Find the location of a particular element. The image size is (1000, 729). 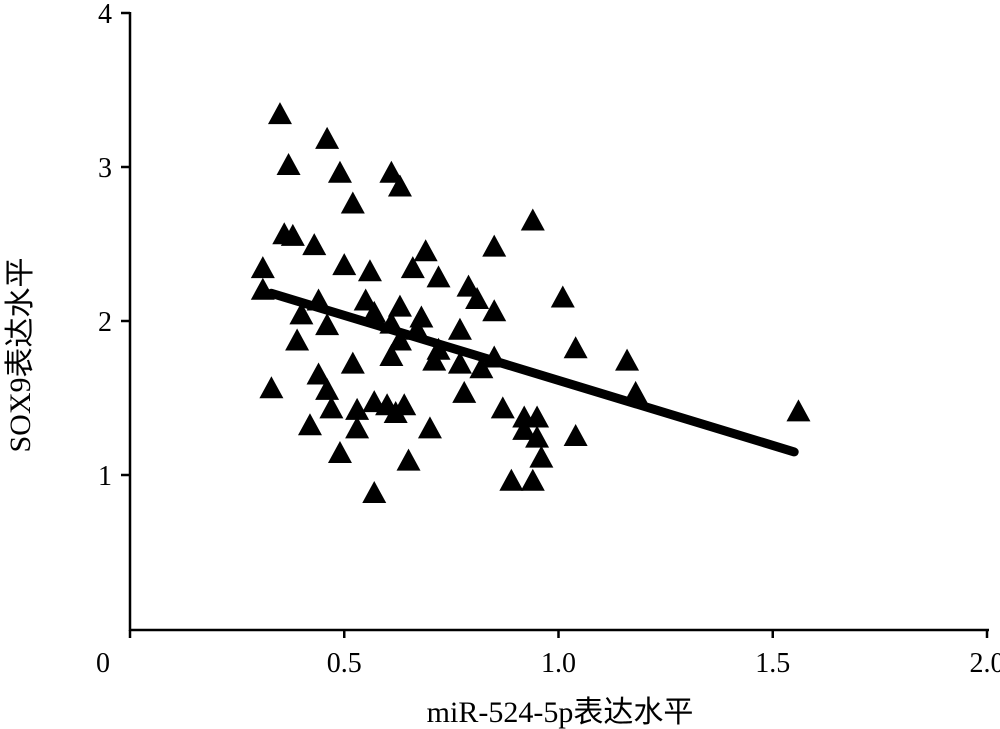

y-tick-label: 2 is located at coordinates (105, 322).